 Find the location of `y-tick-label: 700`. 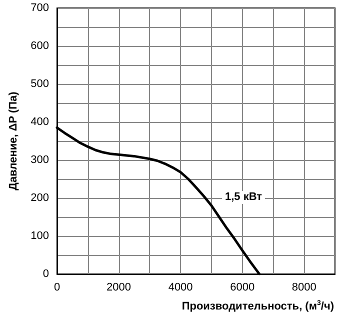

y-tick-label: 700 is located at coordinates (39, 8).